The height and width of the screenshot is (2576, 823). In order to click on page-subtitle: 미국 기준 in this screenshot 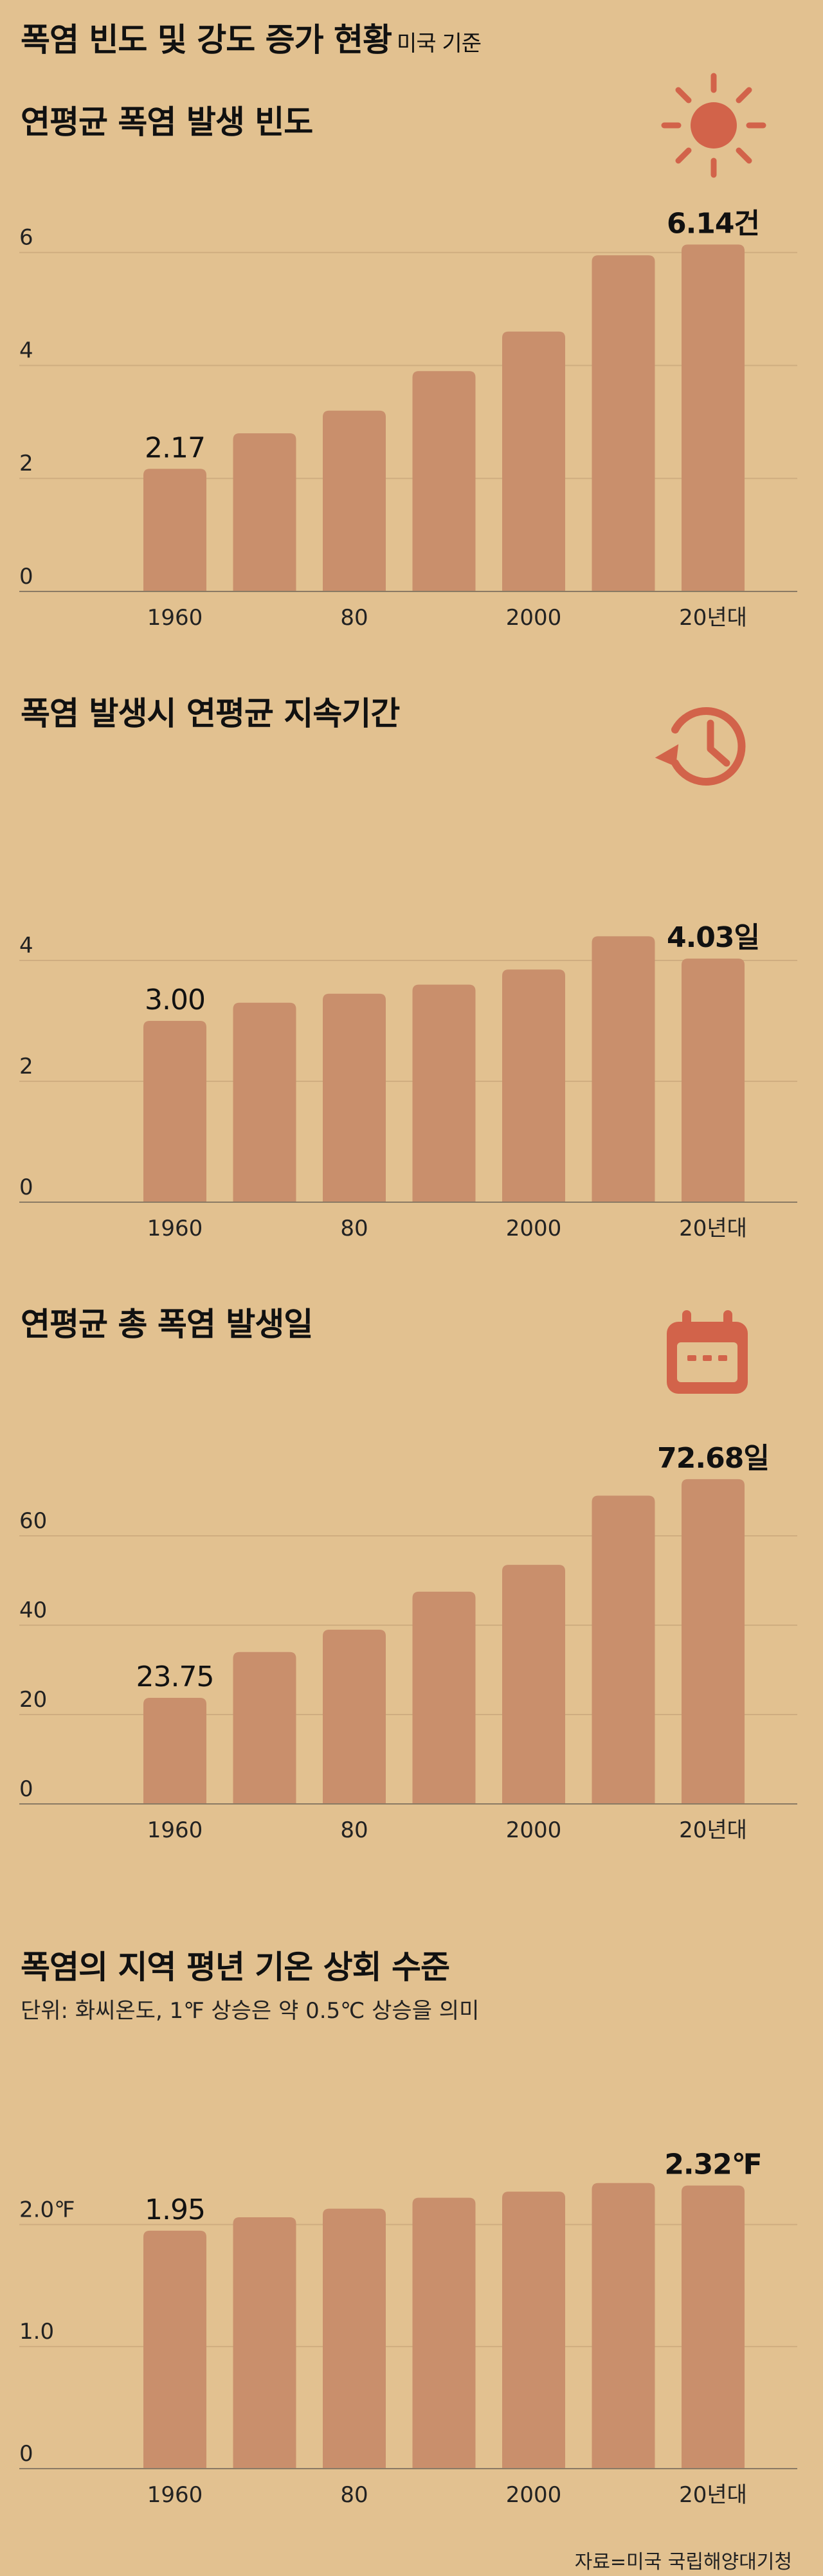, I will do `click(439, 44)`.